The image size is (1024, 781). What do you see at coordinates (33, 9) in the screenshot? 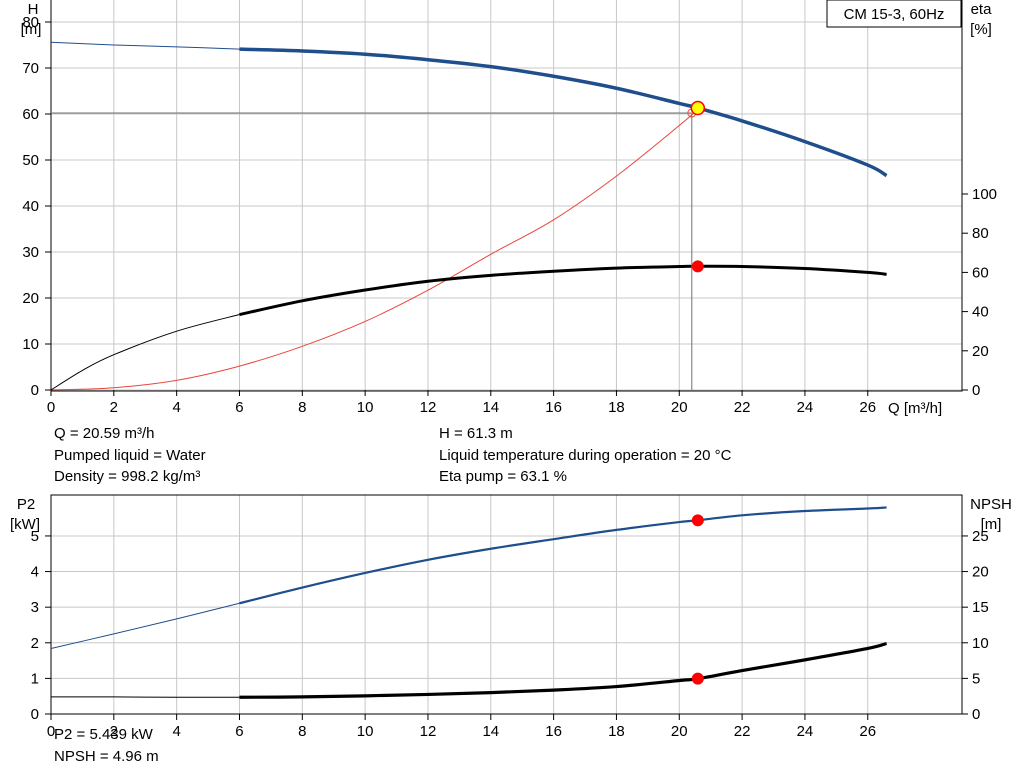
I see `head-axis-label: H` at bounding box center [33, 9].